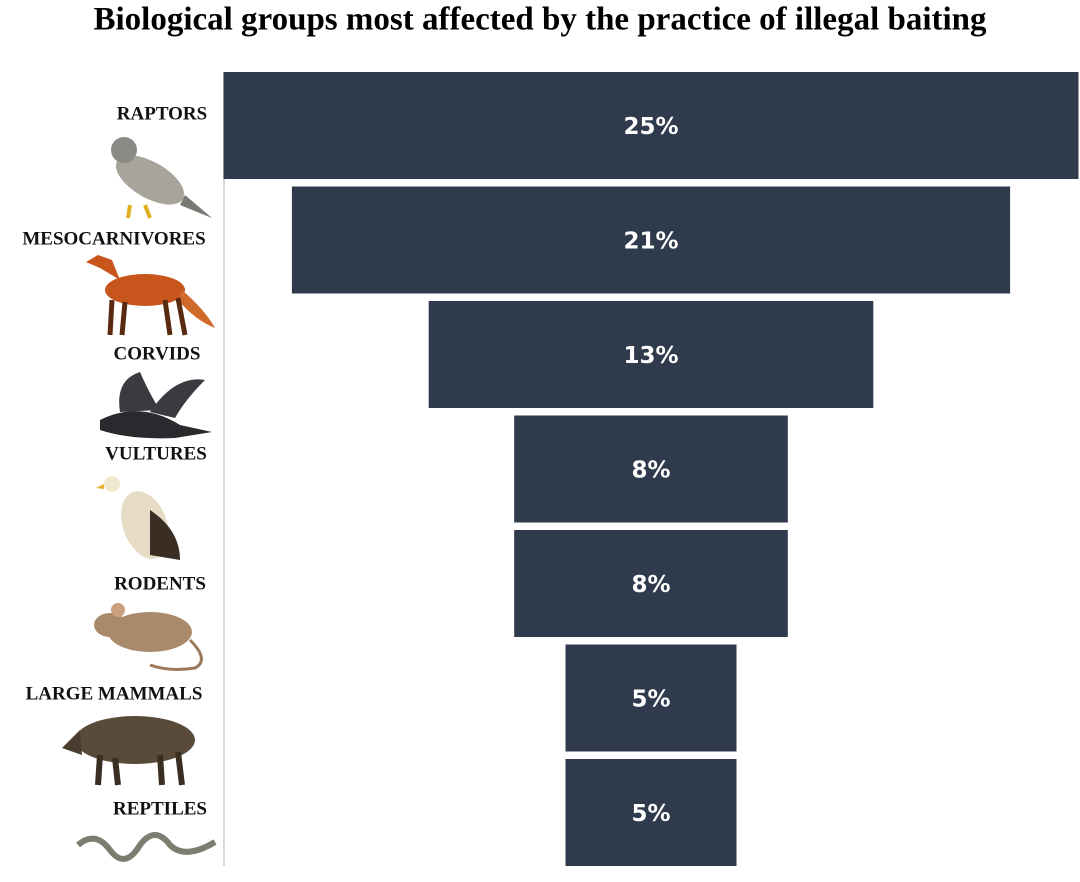 The height and width of the screenshot is (882, 1080). I want to click on icons, so click(139, 499).